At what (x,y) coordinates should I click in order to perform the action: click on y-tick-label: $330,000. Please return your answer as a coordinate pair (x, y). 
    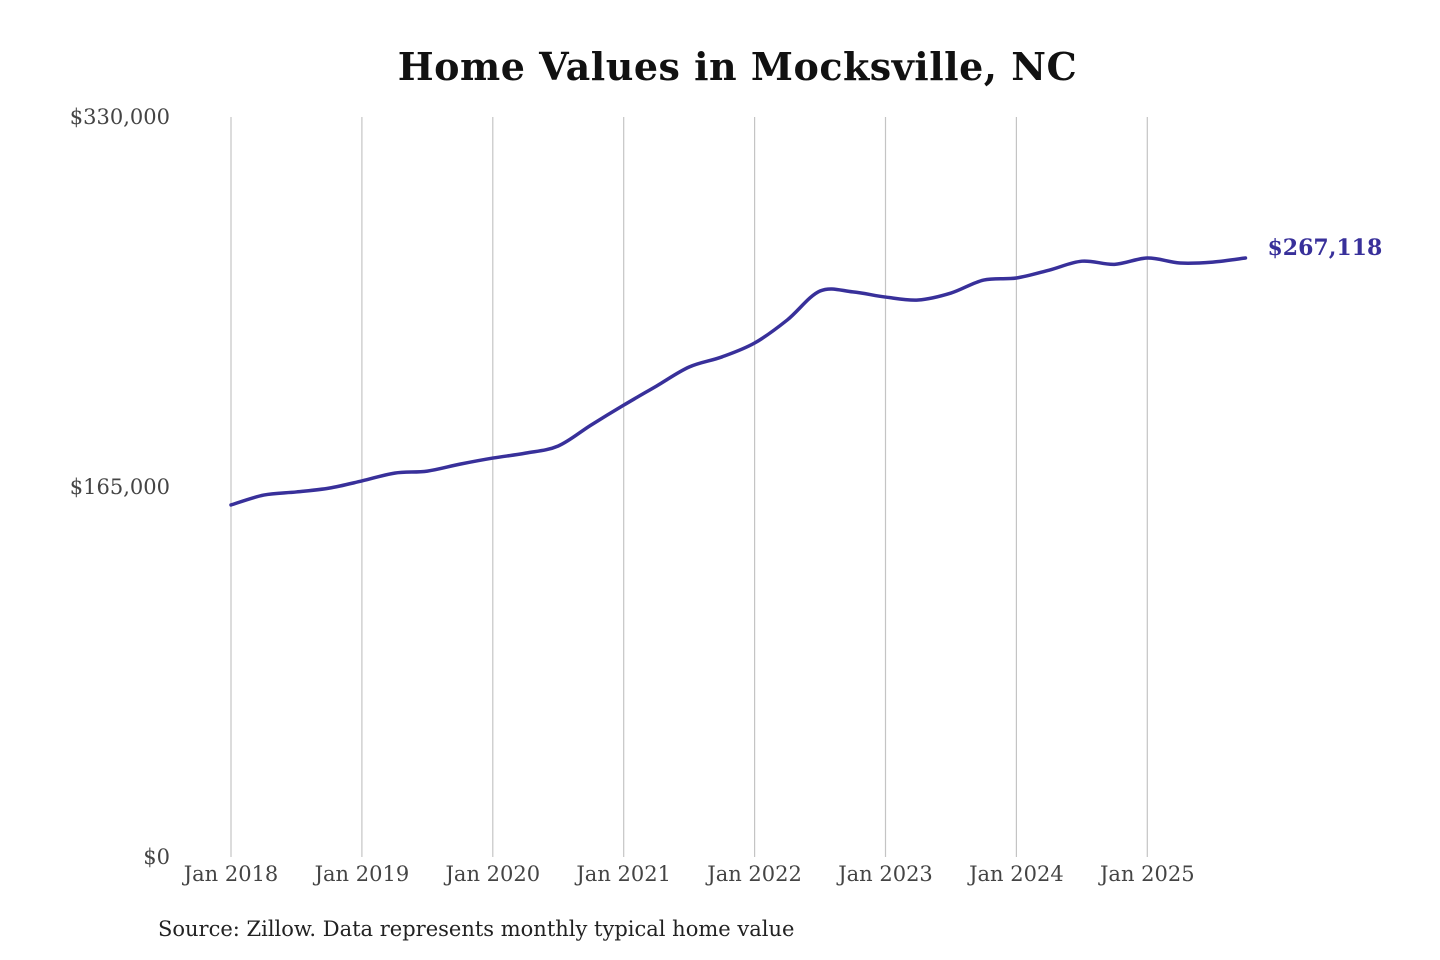
    Looking at the image, I should click on (120, 117).